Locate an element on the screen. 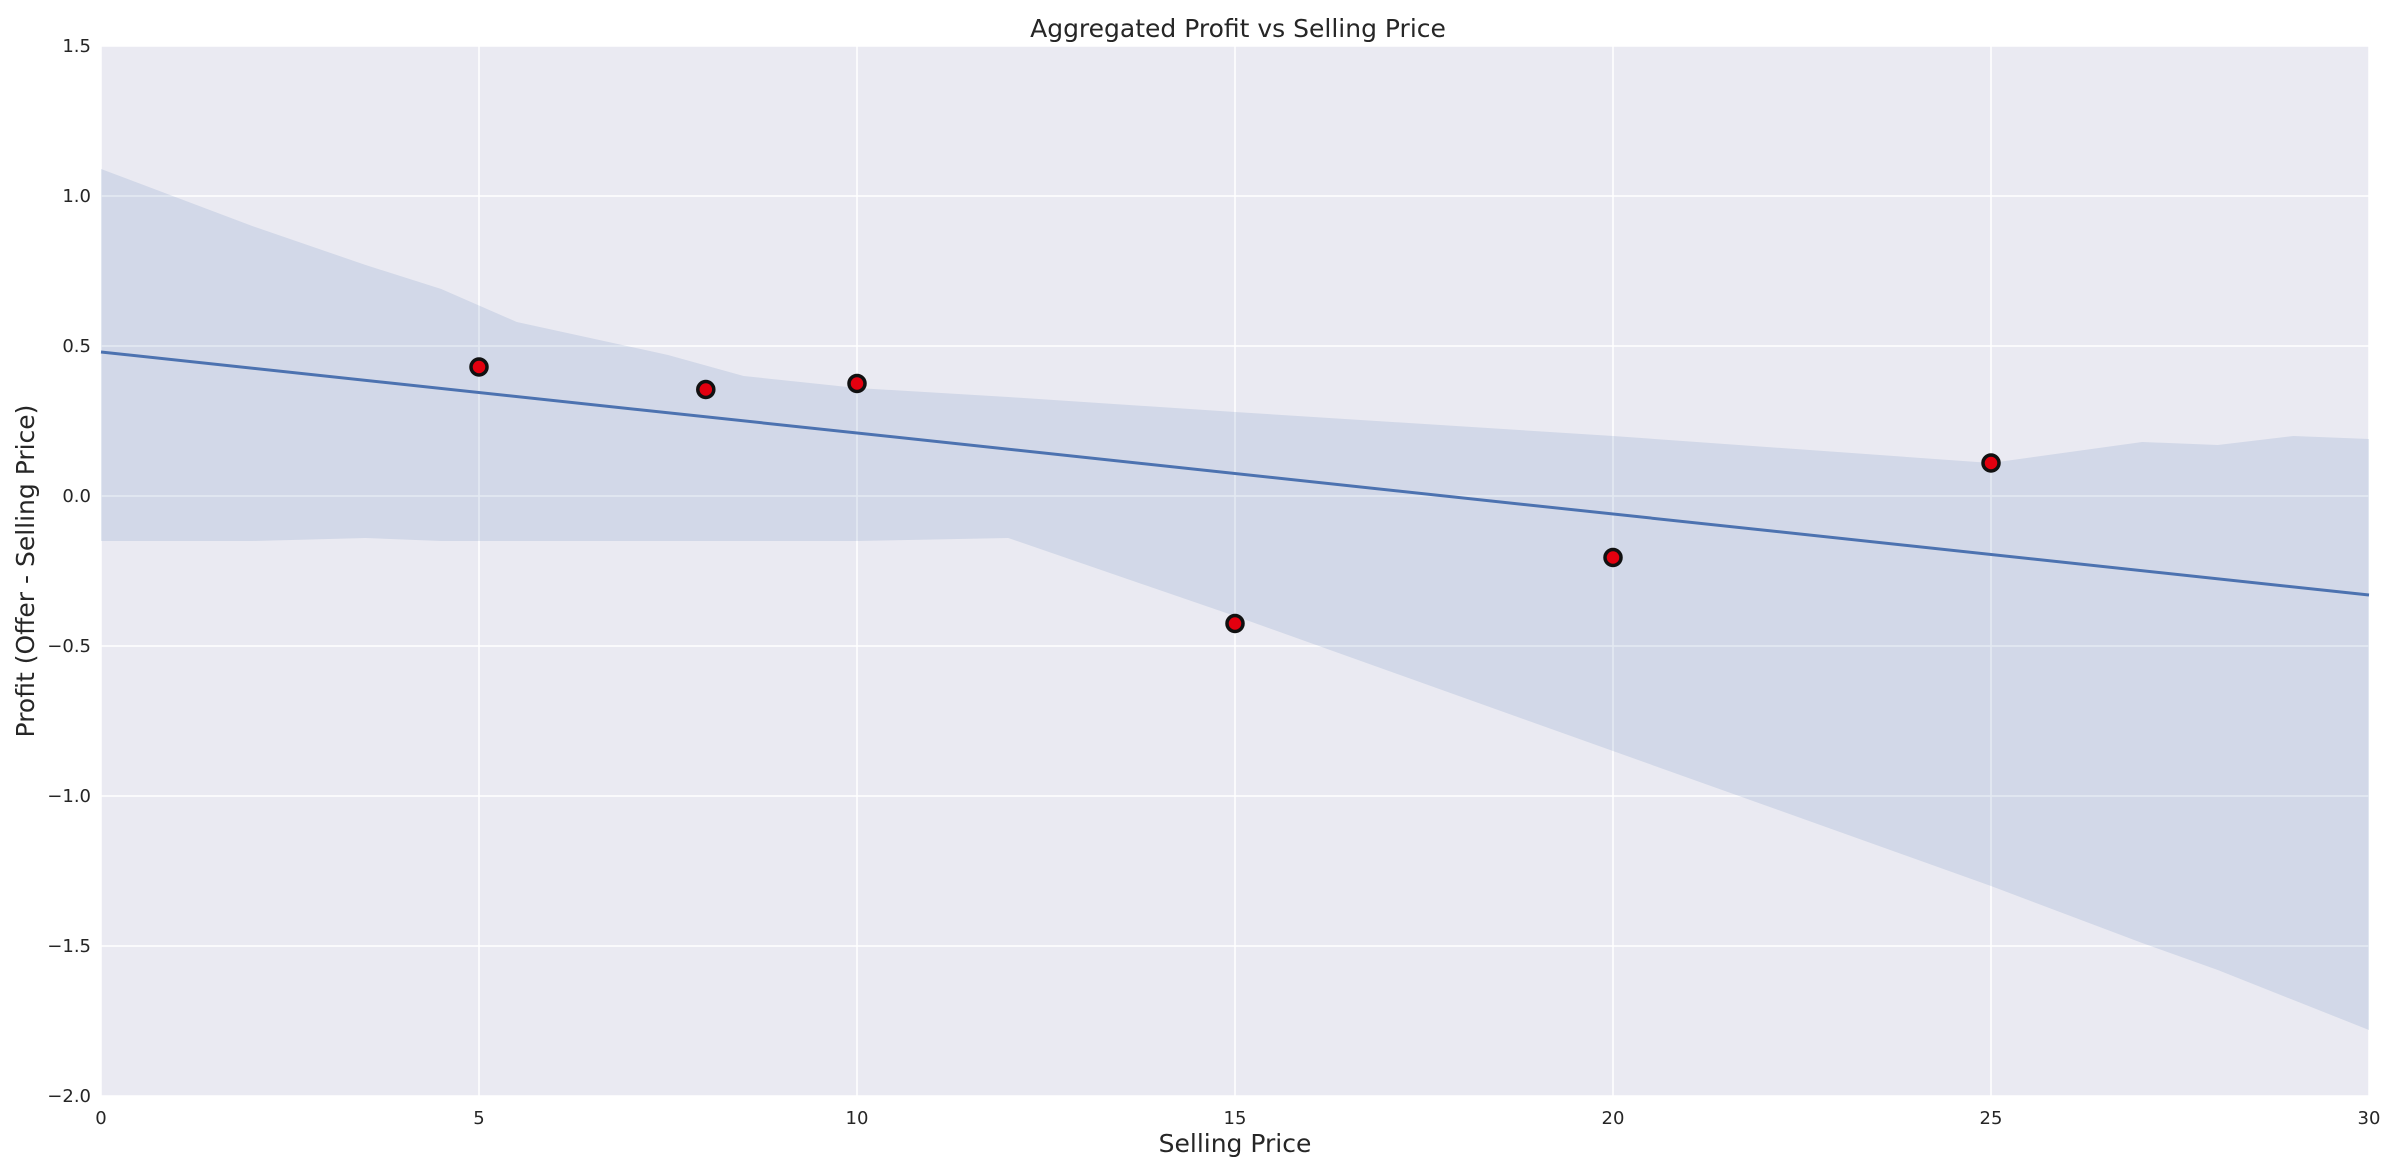  x-tick-labels: 0 5 10 15 20 25 30 is located at coordinates (1237, 1118).